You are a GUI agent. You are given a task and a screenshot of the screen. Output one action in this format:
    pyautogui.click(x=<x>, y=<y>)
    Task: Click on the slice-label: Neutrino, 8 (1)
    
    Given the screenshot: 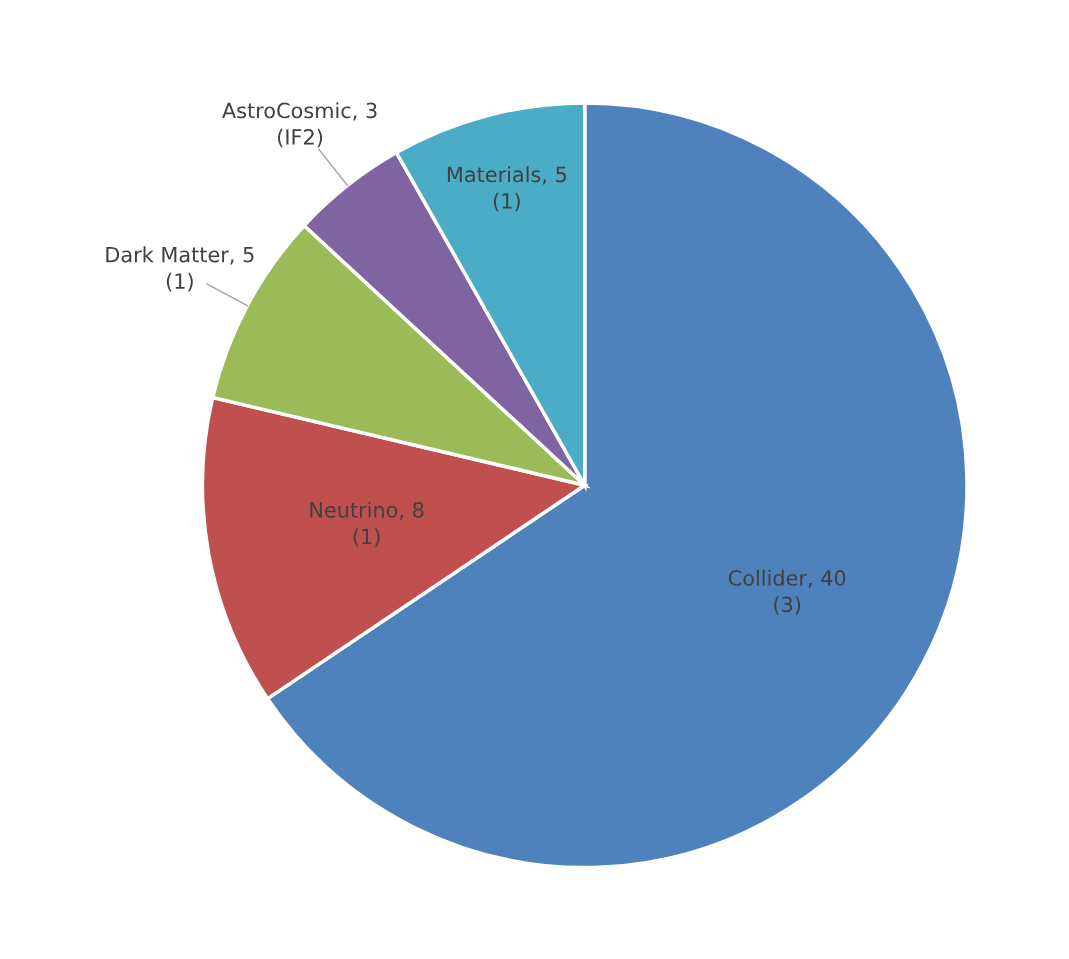 What is the action you would take?
    pyautogui.click(x=367, y=524)
    